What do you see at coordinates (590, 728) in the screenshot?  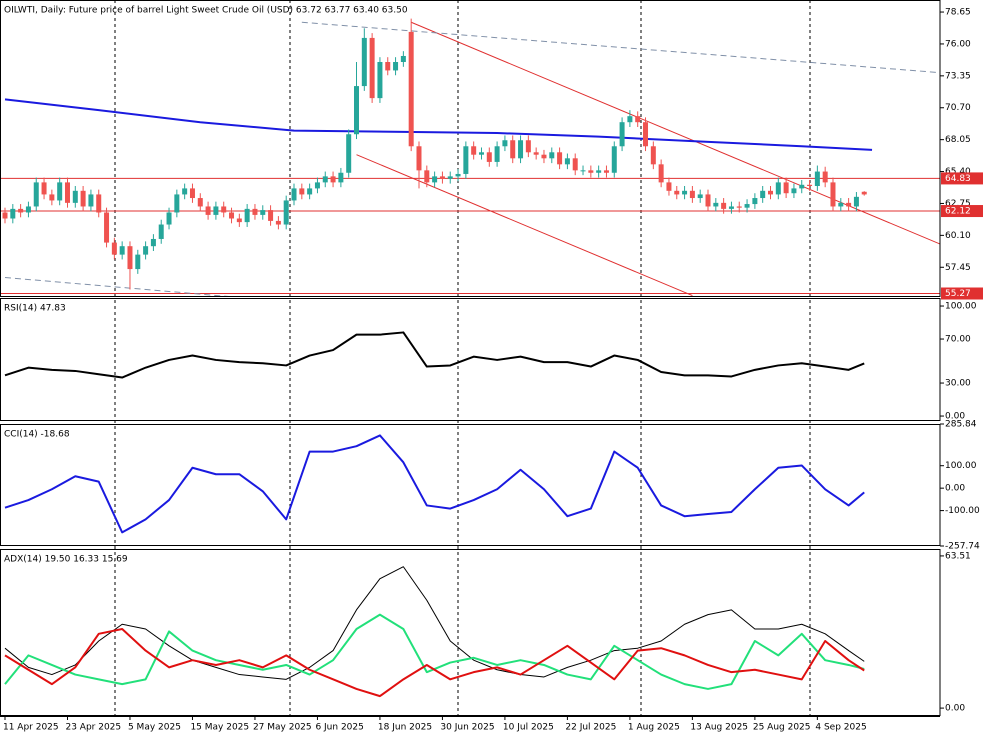 I see `x-tick-label: 22 Jul 2025` at bounding box center [590, 728].